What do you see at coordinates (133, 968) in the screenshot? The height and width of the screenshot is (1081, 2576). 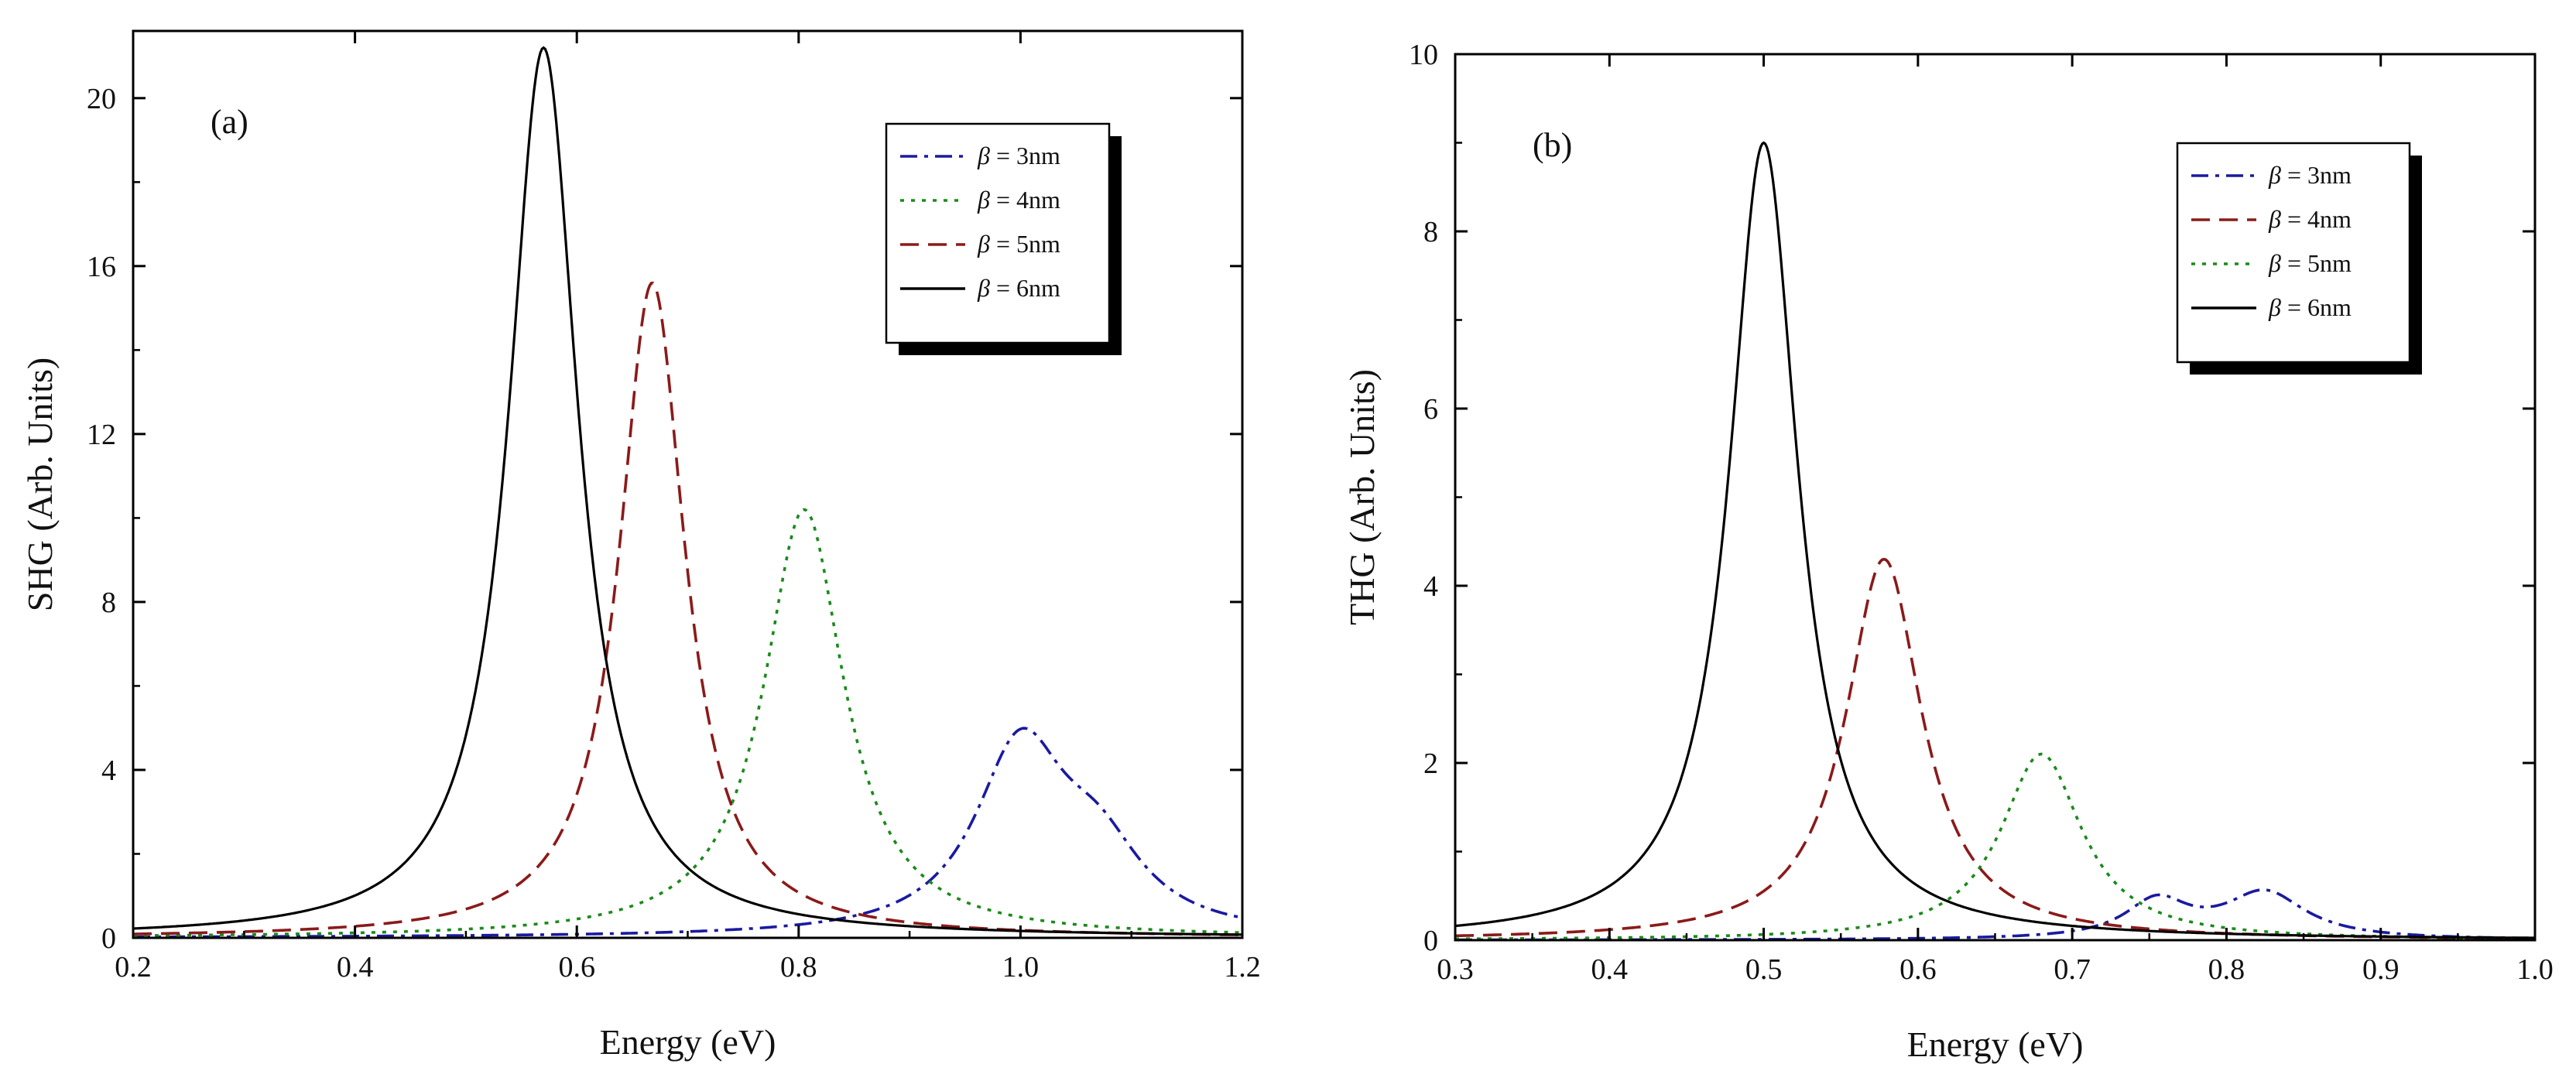 I see `x-tick-label: 0.2` at bounding box center [133, 968].